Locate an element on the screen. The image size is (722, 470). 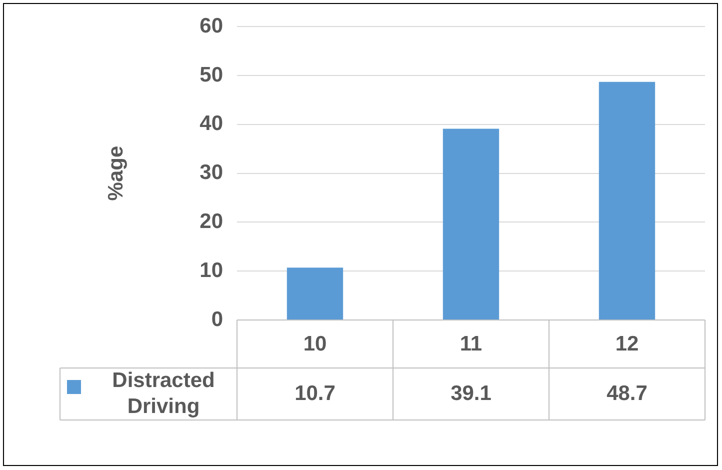
data-label: 10.7 is located at coordinates (315, 393).